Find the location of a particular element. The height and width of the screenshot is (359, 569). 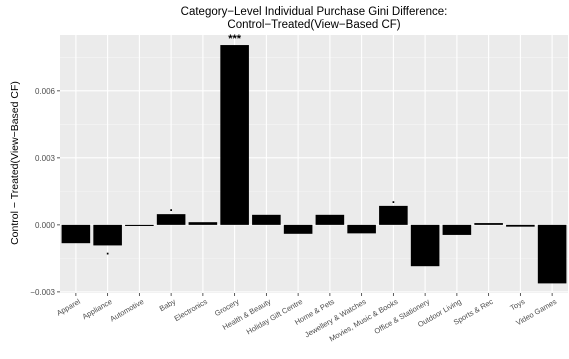

x-tick-label: Apparel is located at coordinates (68, 307).